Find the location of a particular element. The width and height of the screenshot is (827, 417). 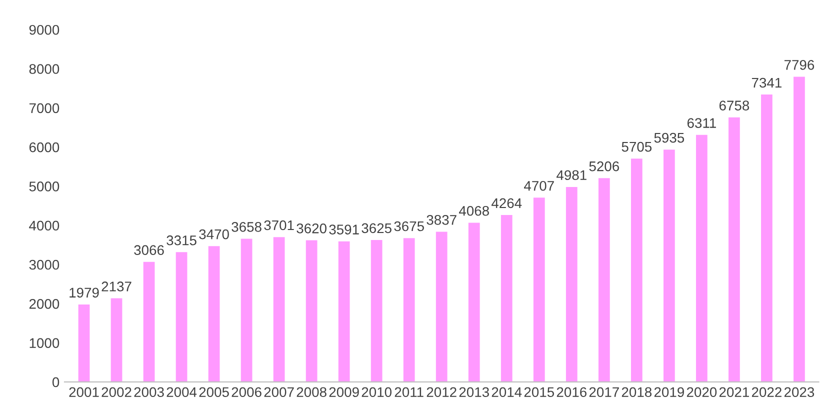

x-tick-label: 2001 is located at coordinates (84, 392).